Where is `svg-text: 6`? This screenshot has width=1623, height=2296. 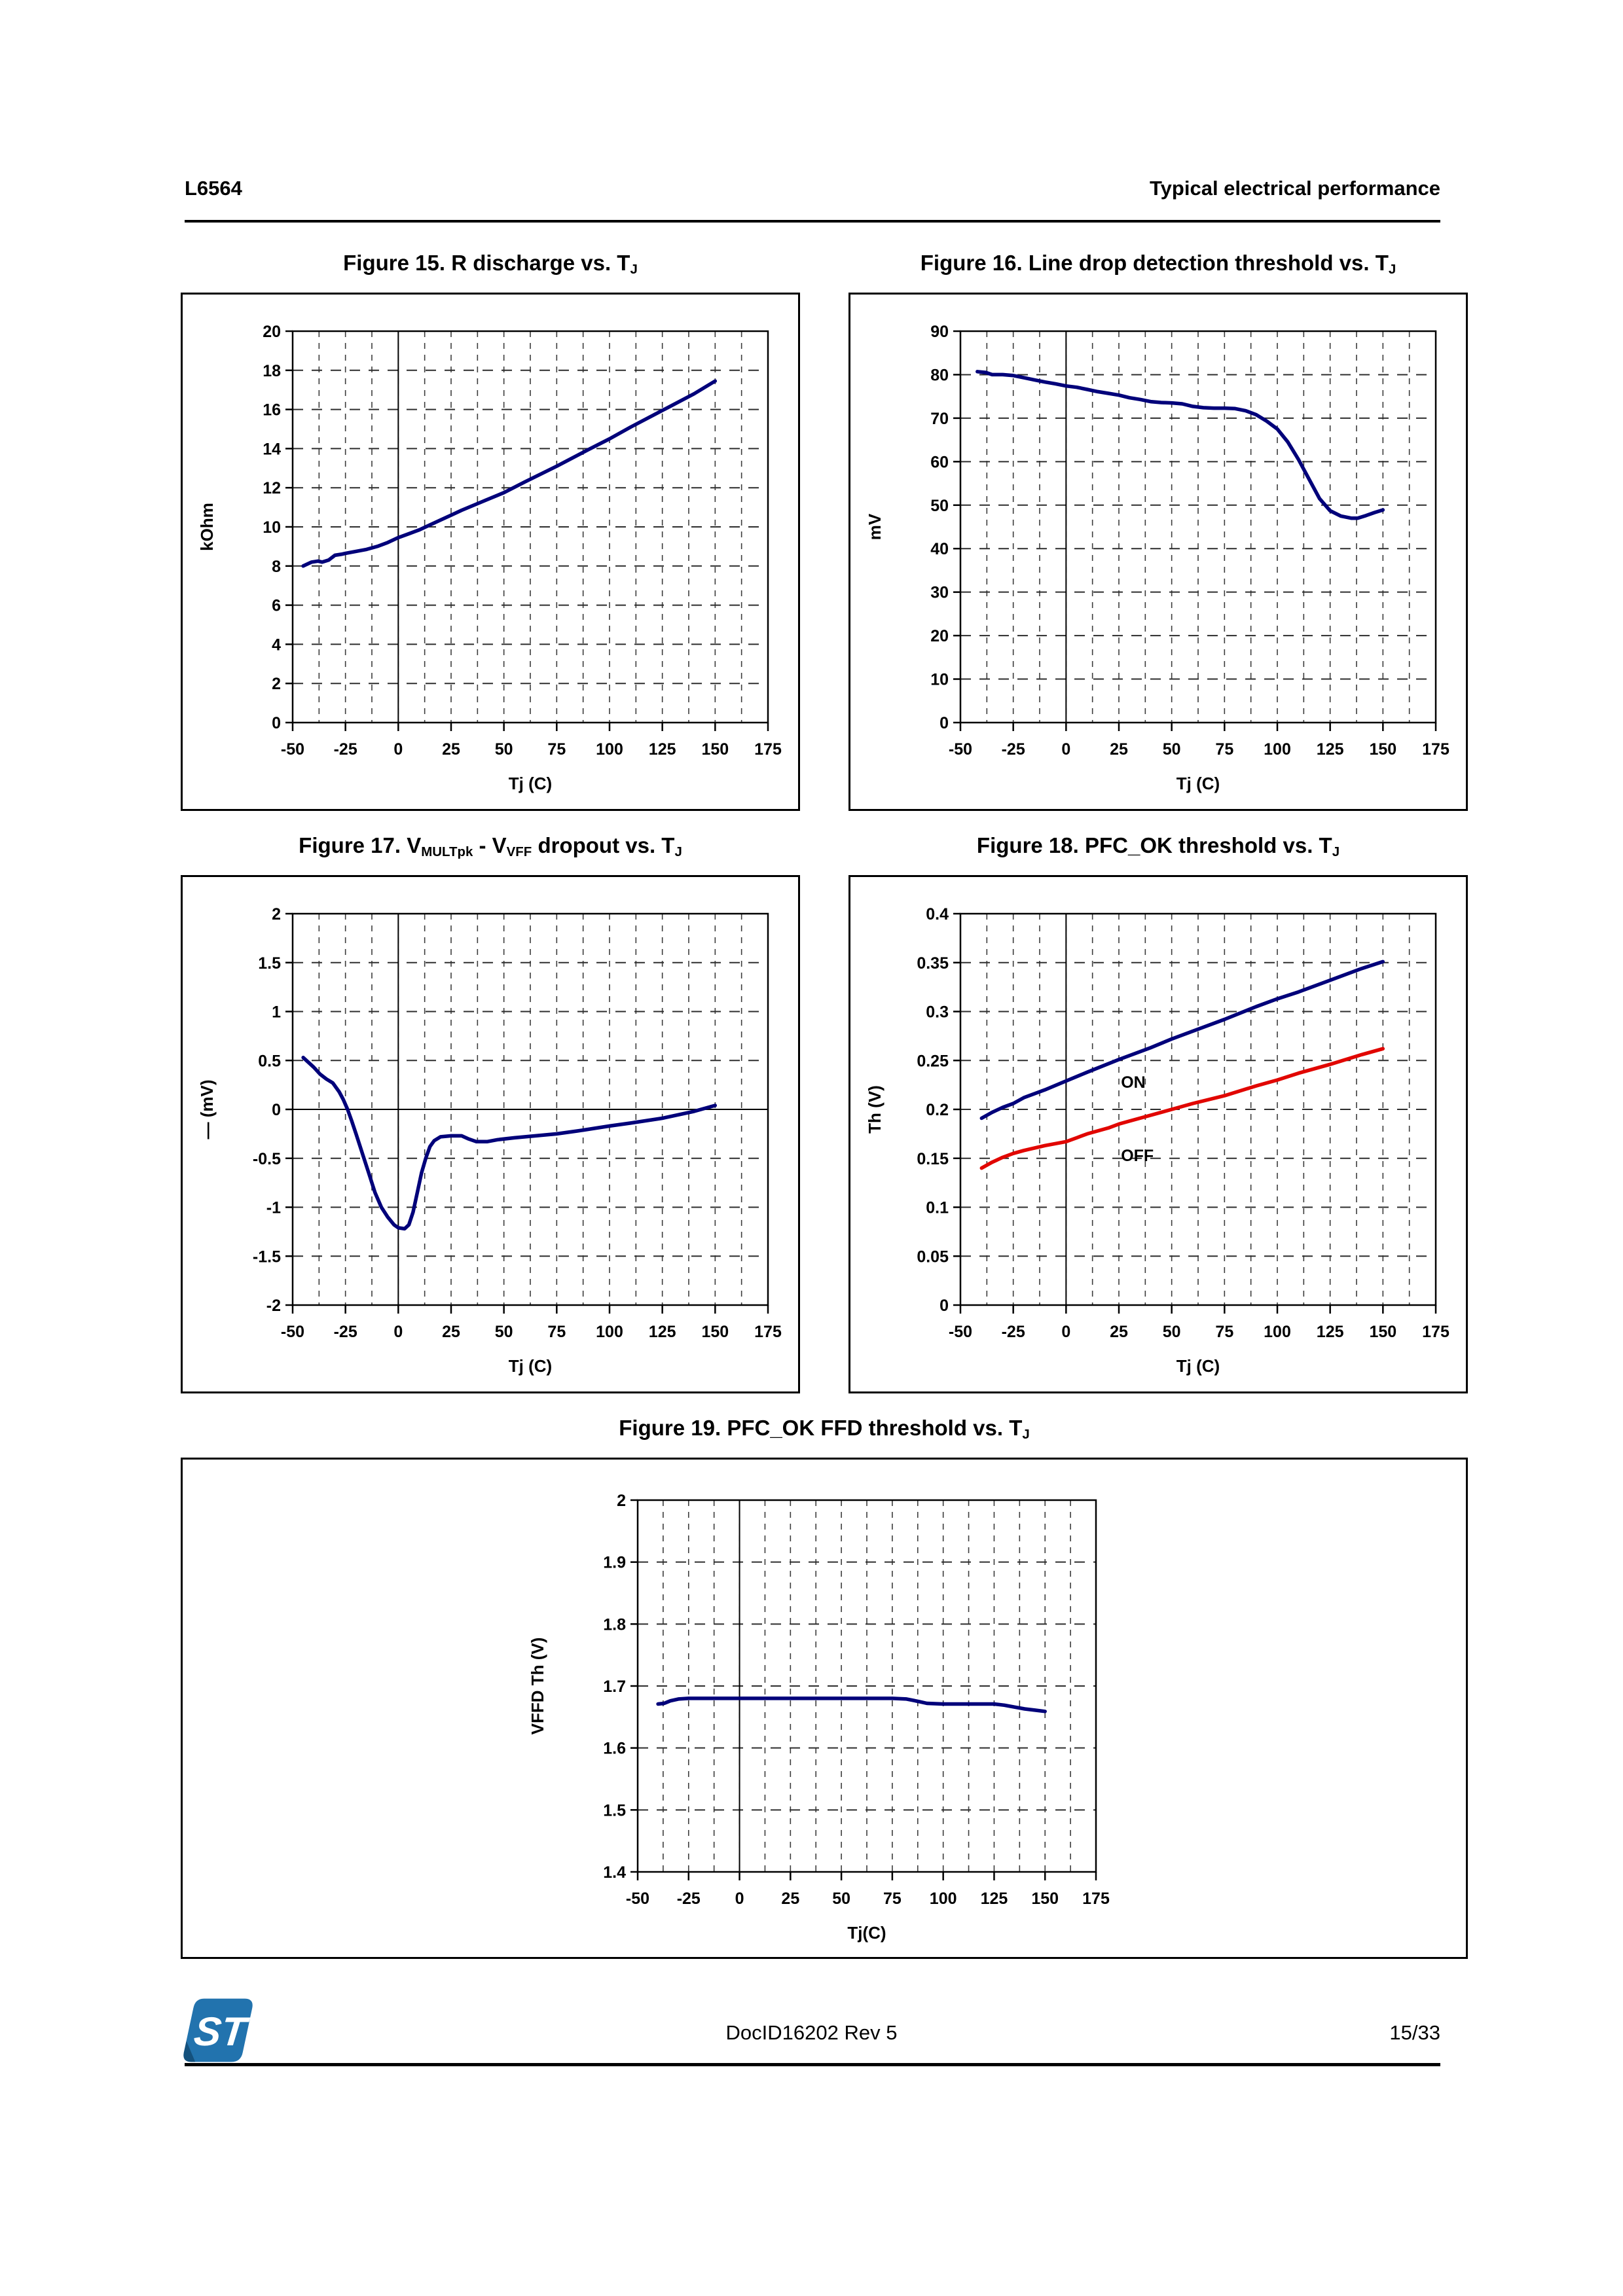
svg-text: 6 is located at coordinates (276, 606).